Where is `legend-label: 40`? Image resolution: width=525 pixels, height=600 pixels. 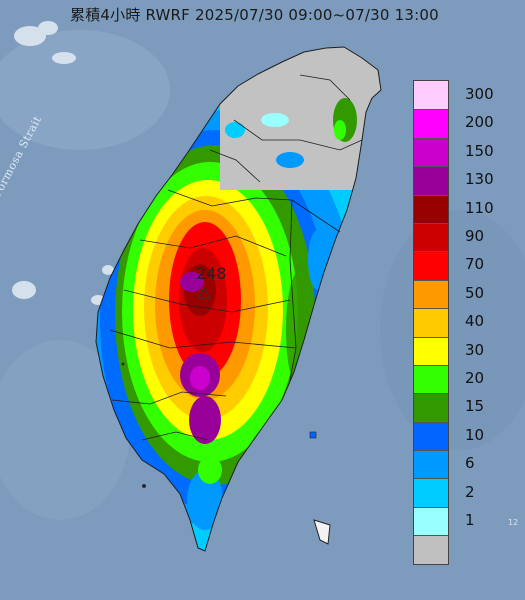
legend-label: 40 is located at coordinates (475, 321).